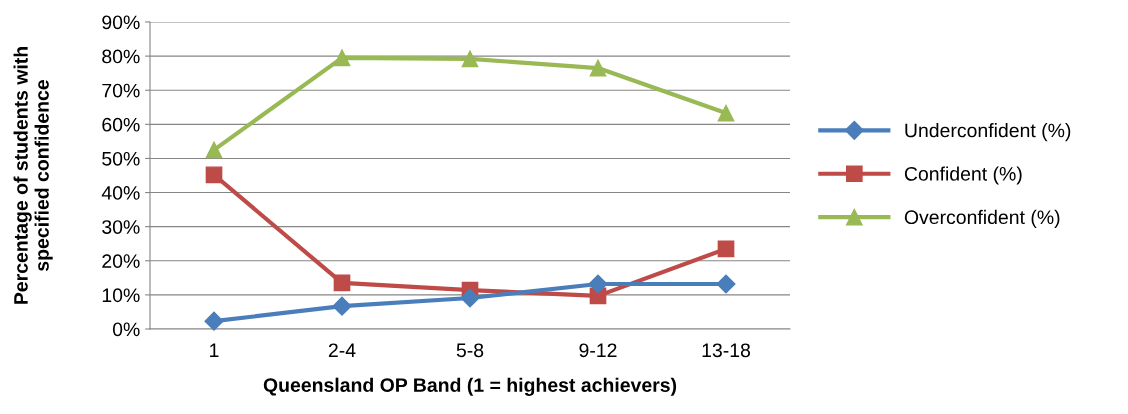 The image size is (1128, 414). What do you see at coordinates (988, 132) in the screenshot?
I see `legend-label: Underconfident (%)` at bounding box center [988, 132].